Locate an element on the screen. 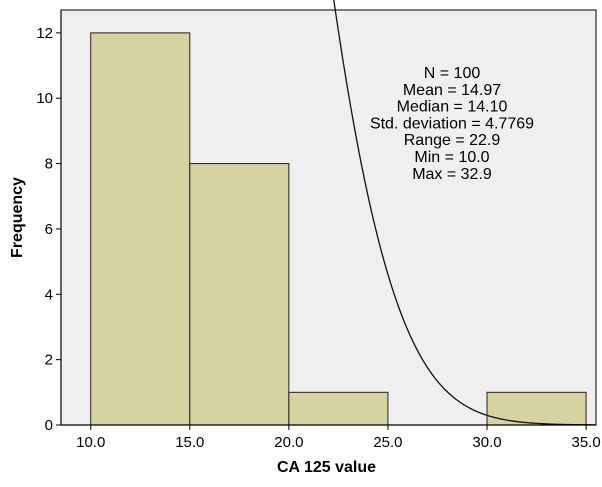  y-tick-label: 0 is located at coordinates (49, 425).